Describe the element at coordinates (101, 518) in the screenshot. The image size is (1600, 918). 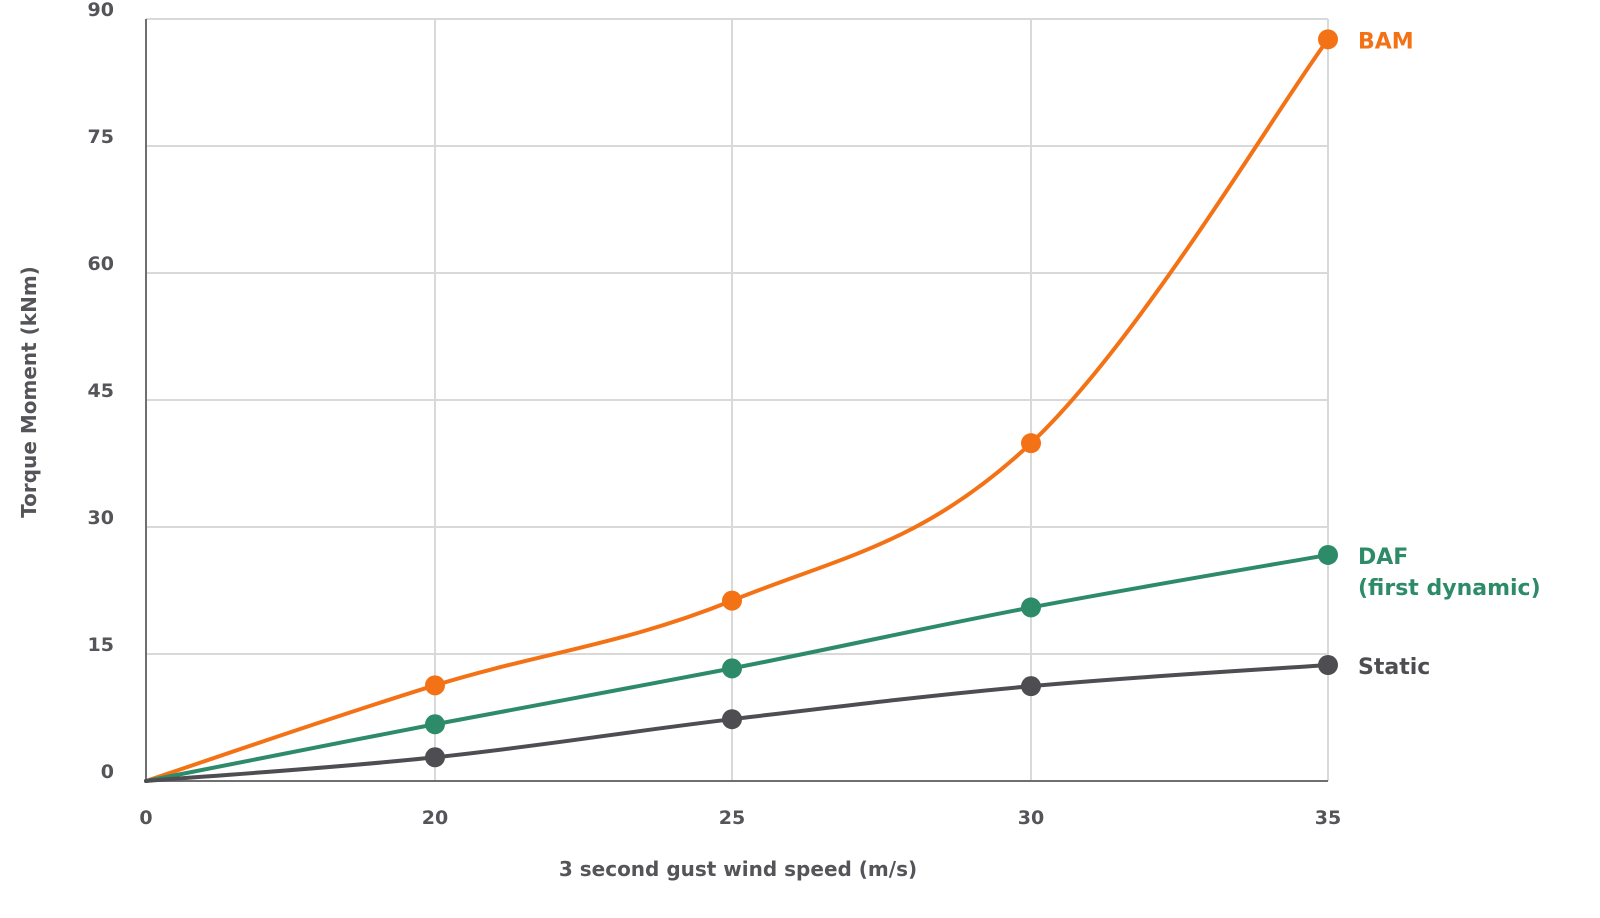
I see `y-tick-label: 30` at that location.